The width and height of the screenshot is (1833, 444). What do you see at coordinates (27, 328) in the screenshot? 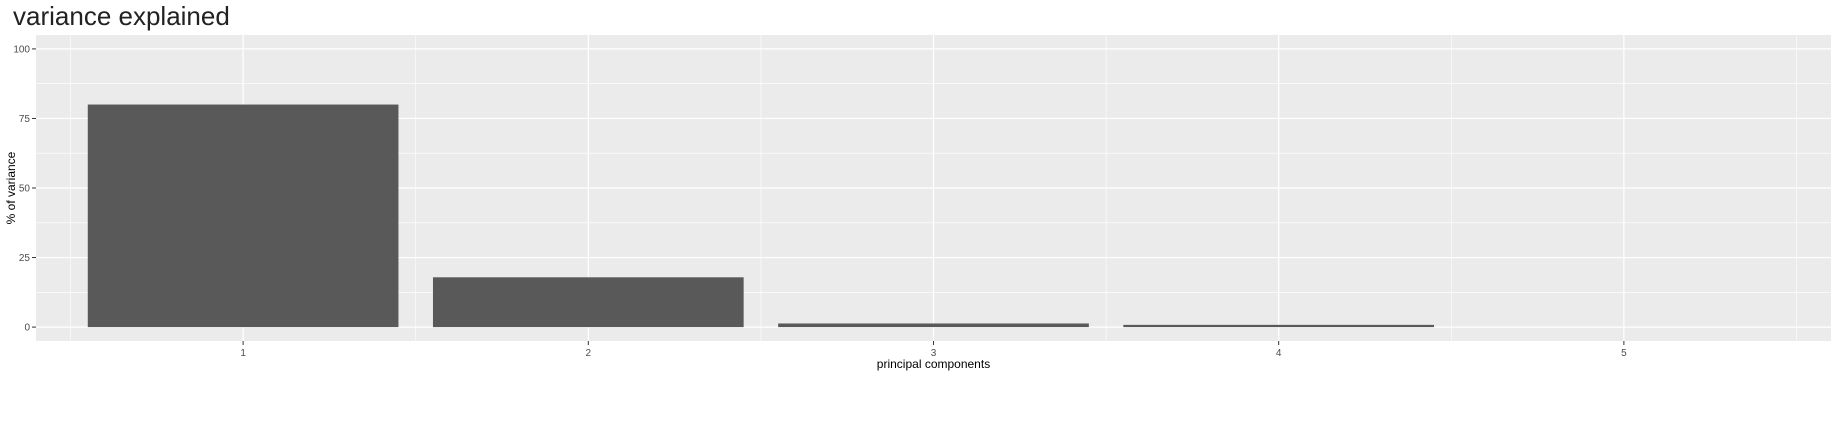
I see `y-tick-label: 0` at bounding box center [27, 328].